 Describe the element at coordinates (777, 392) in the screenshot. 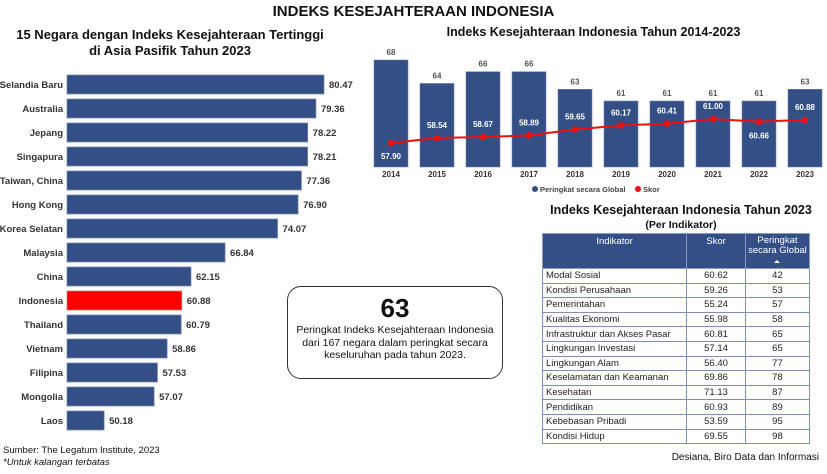

I see `rank-cell: 87` at that location.